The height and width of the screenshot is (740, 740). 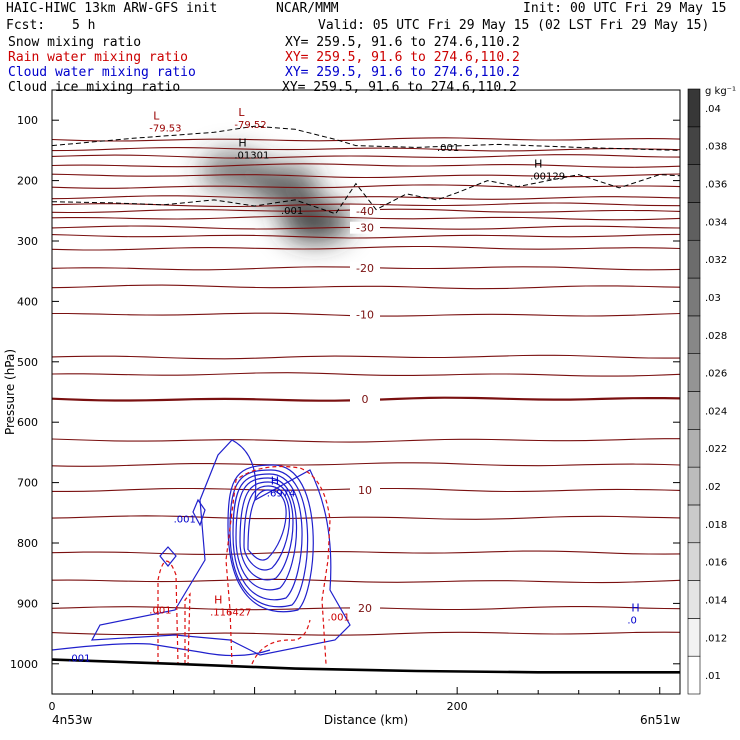 I want to click on extremum-value: .116427, so click(x=230, y=613).